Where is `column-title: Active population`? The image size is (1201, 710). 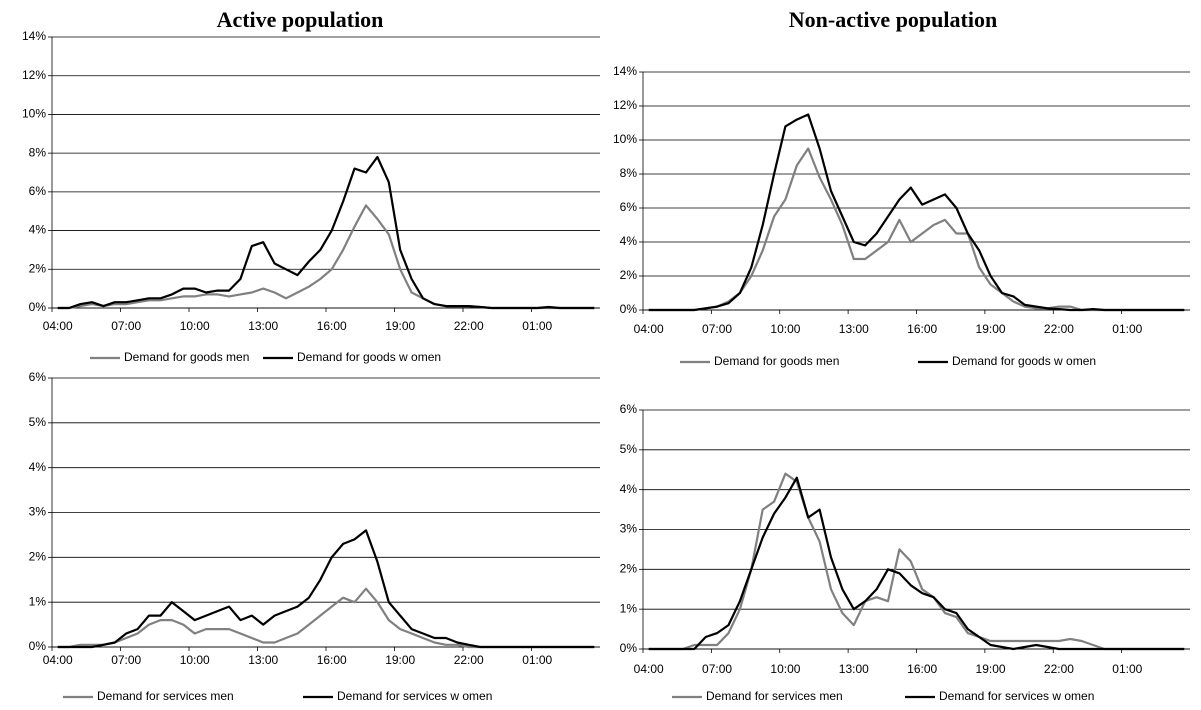 column-title: Active population is located at coordinates (300, 19).